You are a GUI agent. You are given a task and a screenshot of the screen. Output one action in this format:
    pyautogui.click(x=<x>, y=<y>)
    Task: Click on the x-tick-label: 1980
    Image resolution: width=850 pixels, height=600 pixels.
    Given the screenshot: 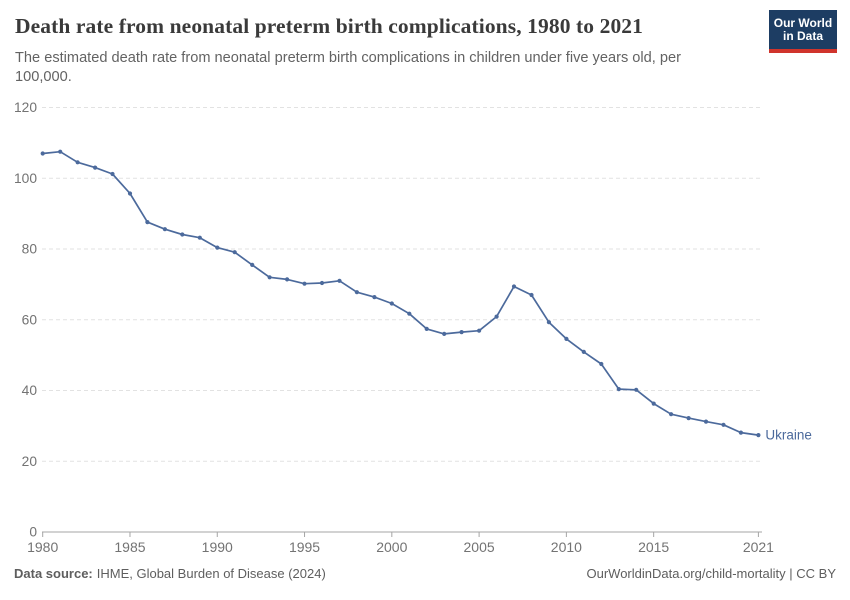 What is the action you would take?
    pyautogui.click(x=42, y=547)
    